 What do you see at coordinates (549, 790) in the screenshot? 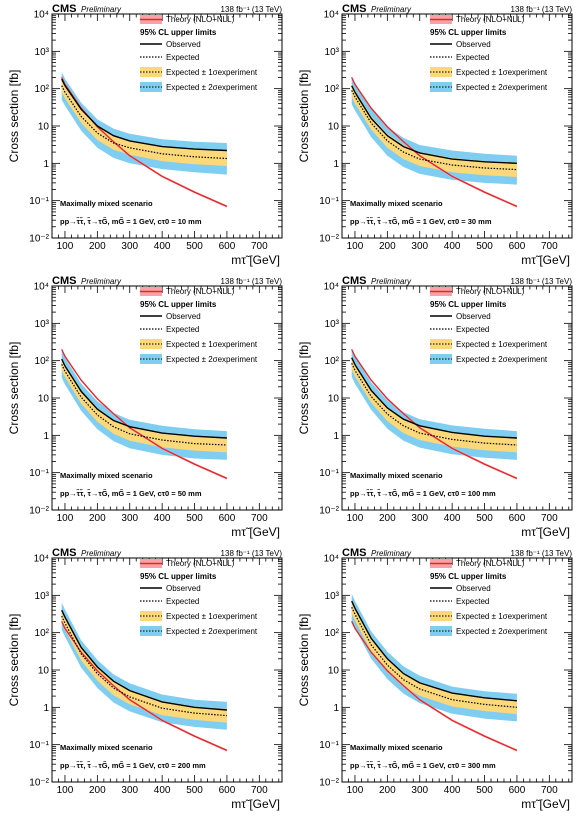
I see `x-tick-label: 700` at bounding box center [549, 790].